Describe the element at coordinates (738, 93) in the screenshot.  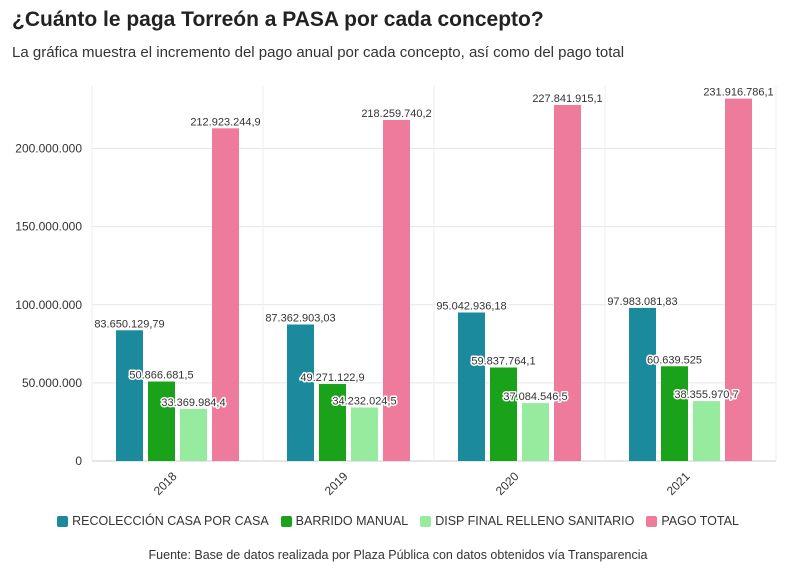
I see `data-label: 231.916.786,1` at that location.